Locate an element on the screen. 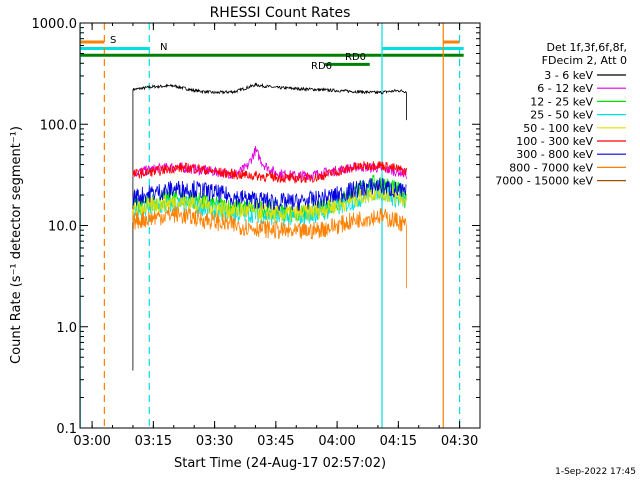  x-tick-label: 03:15 is located at coordinates (153, 441).